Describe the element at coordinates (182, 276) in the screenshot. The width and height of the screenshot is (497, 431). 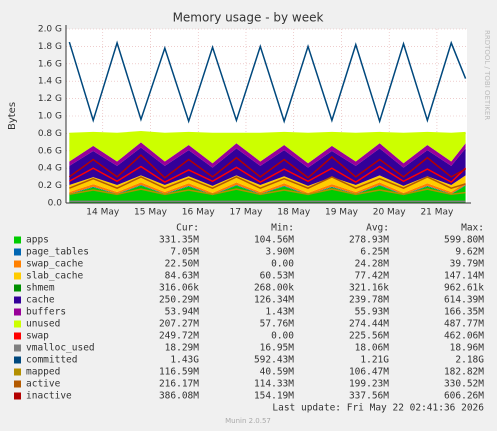
I see `stat-value: 84.63M` at that location.